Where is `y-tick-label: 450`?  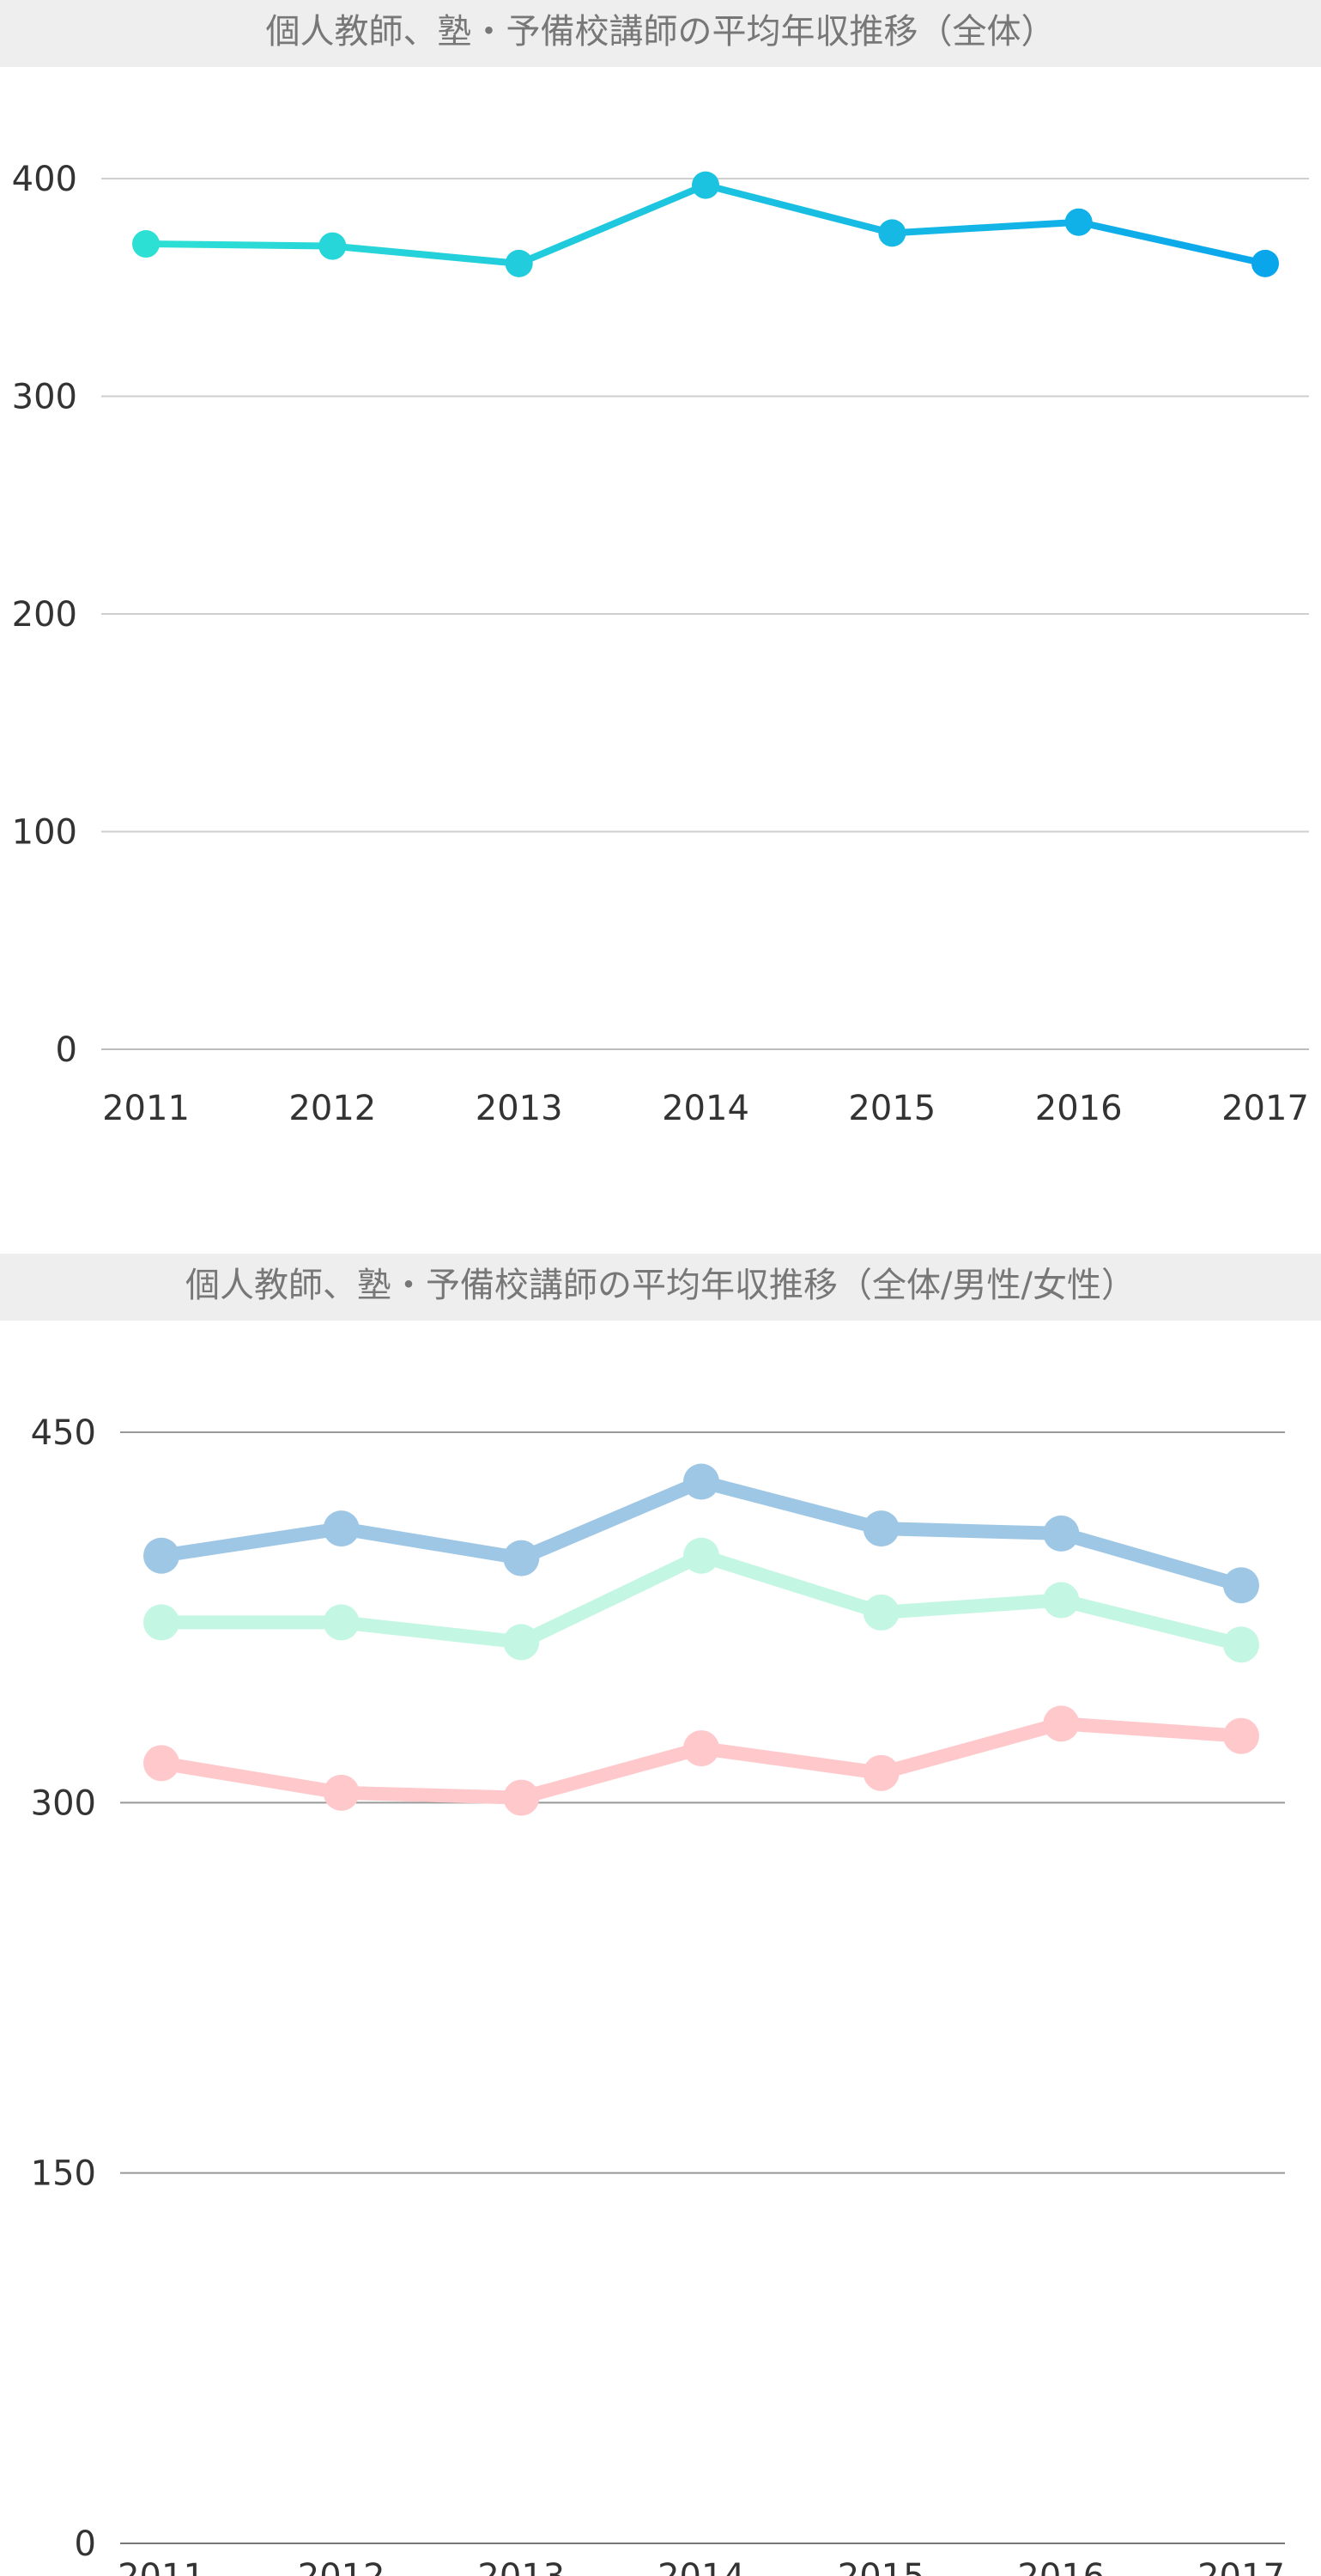
y-tick-label: 450 is located at coordinates (64, 1433).